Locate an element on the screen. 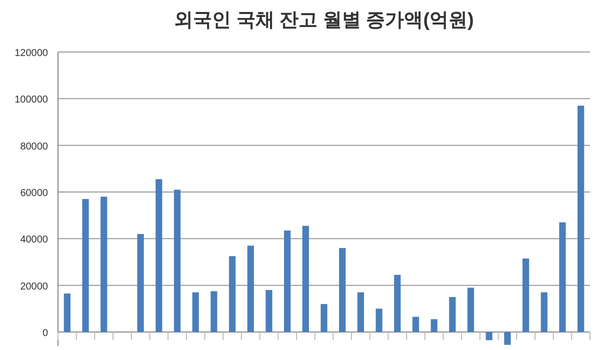 The height and width of the screenshot is (350, 600). y-tick-label: 40000 is located at coordinates (34, 240).